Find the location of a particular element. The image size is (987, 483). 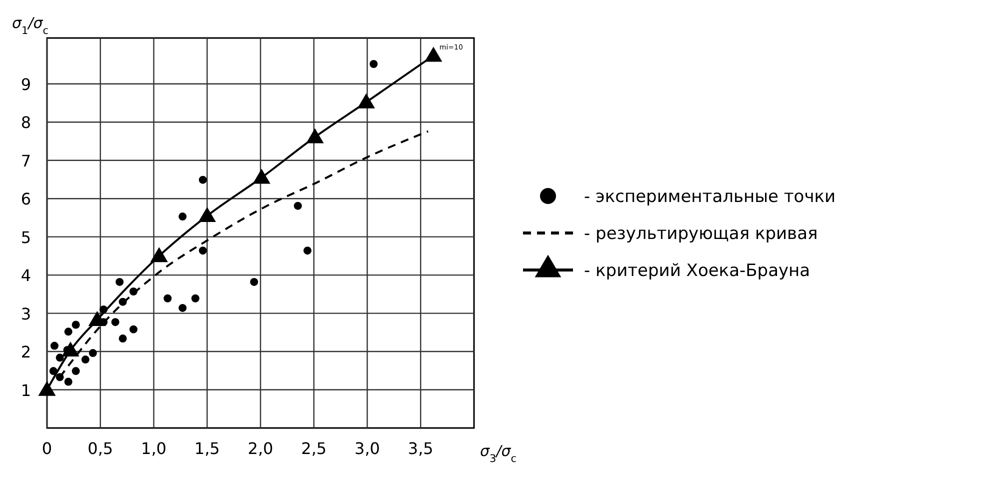

y-tick-label: 4 is located at coordinates (26, 276).